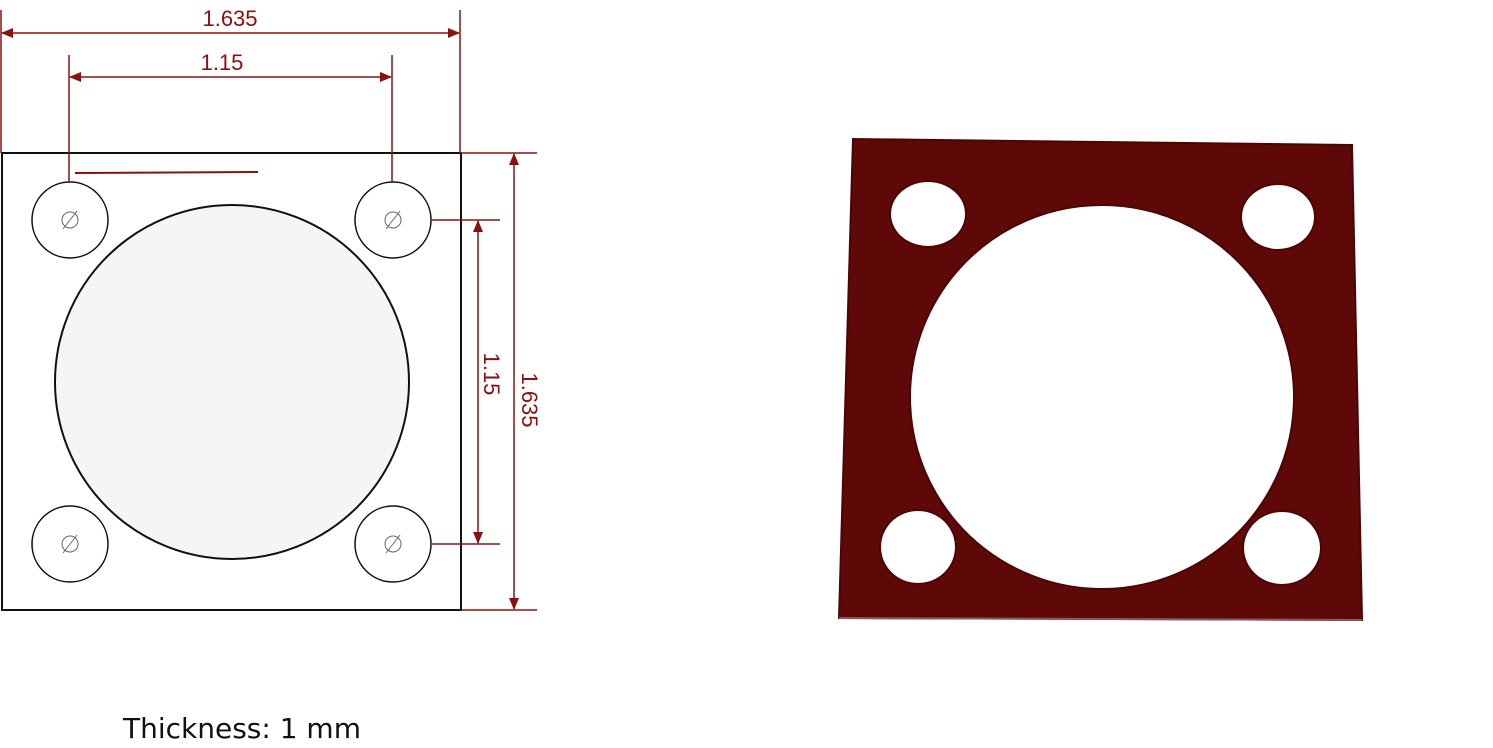 The width and height of the screenshot is (1493, 748). What do you see at coordinates (229, 18) in the screenshot?
I see `dimension-overall-width-label: 1.635` at bounding box center [229, 18].